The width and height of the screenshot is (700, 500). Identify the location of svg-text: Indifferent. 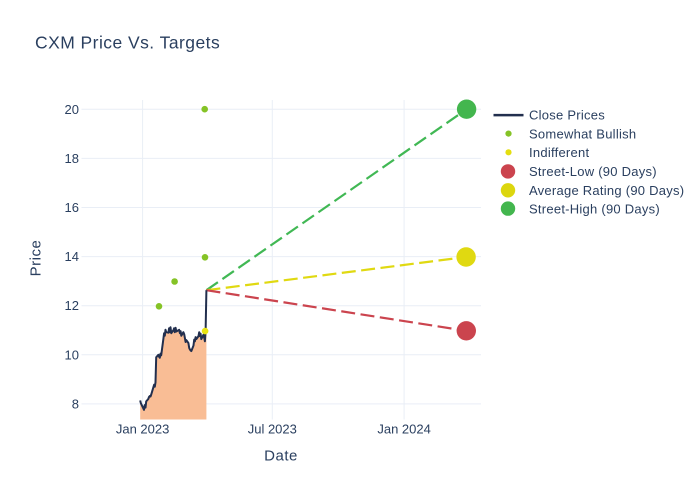
(559, 152).